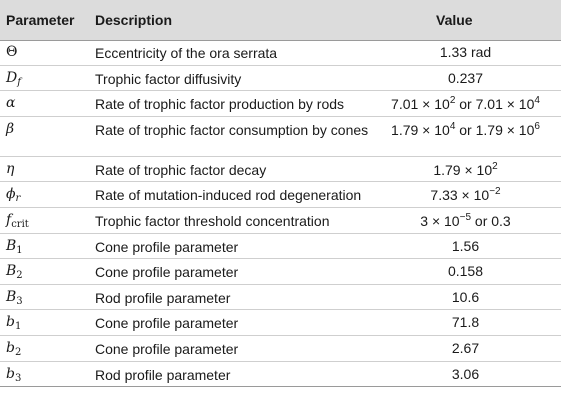 This screenshot has width=561, height=412. Describe the element at coordinates (465, 271) in the screenshot. I see `parameter-value: 0.158` at that location.